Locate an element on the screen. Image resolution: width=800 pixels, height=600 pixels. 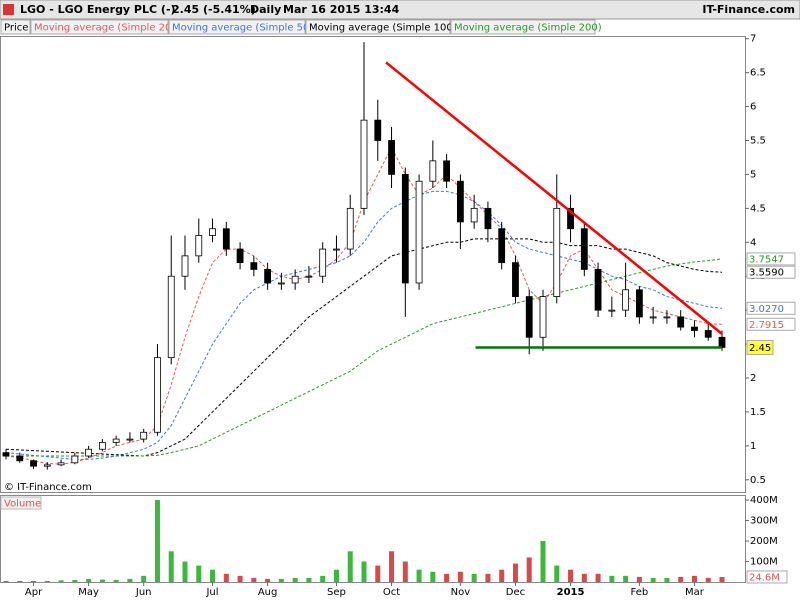
last-volume-box is located at coordinates (767, 577).